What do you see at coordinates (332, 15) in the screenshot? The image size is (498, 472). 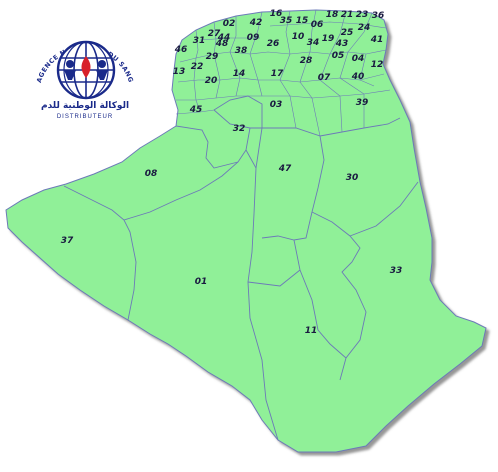 I see `region-label-18: 18` at bounding box center [332, 15].